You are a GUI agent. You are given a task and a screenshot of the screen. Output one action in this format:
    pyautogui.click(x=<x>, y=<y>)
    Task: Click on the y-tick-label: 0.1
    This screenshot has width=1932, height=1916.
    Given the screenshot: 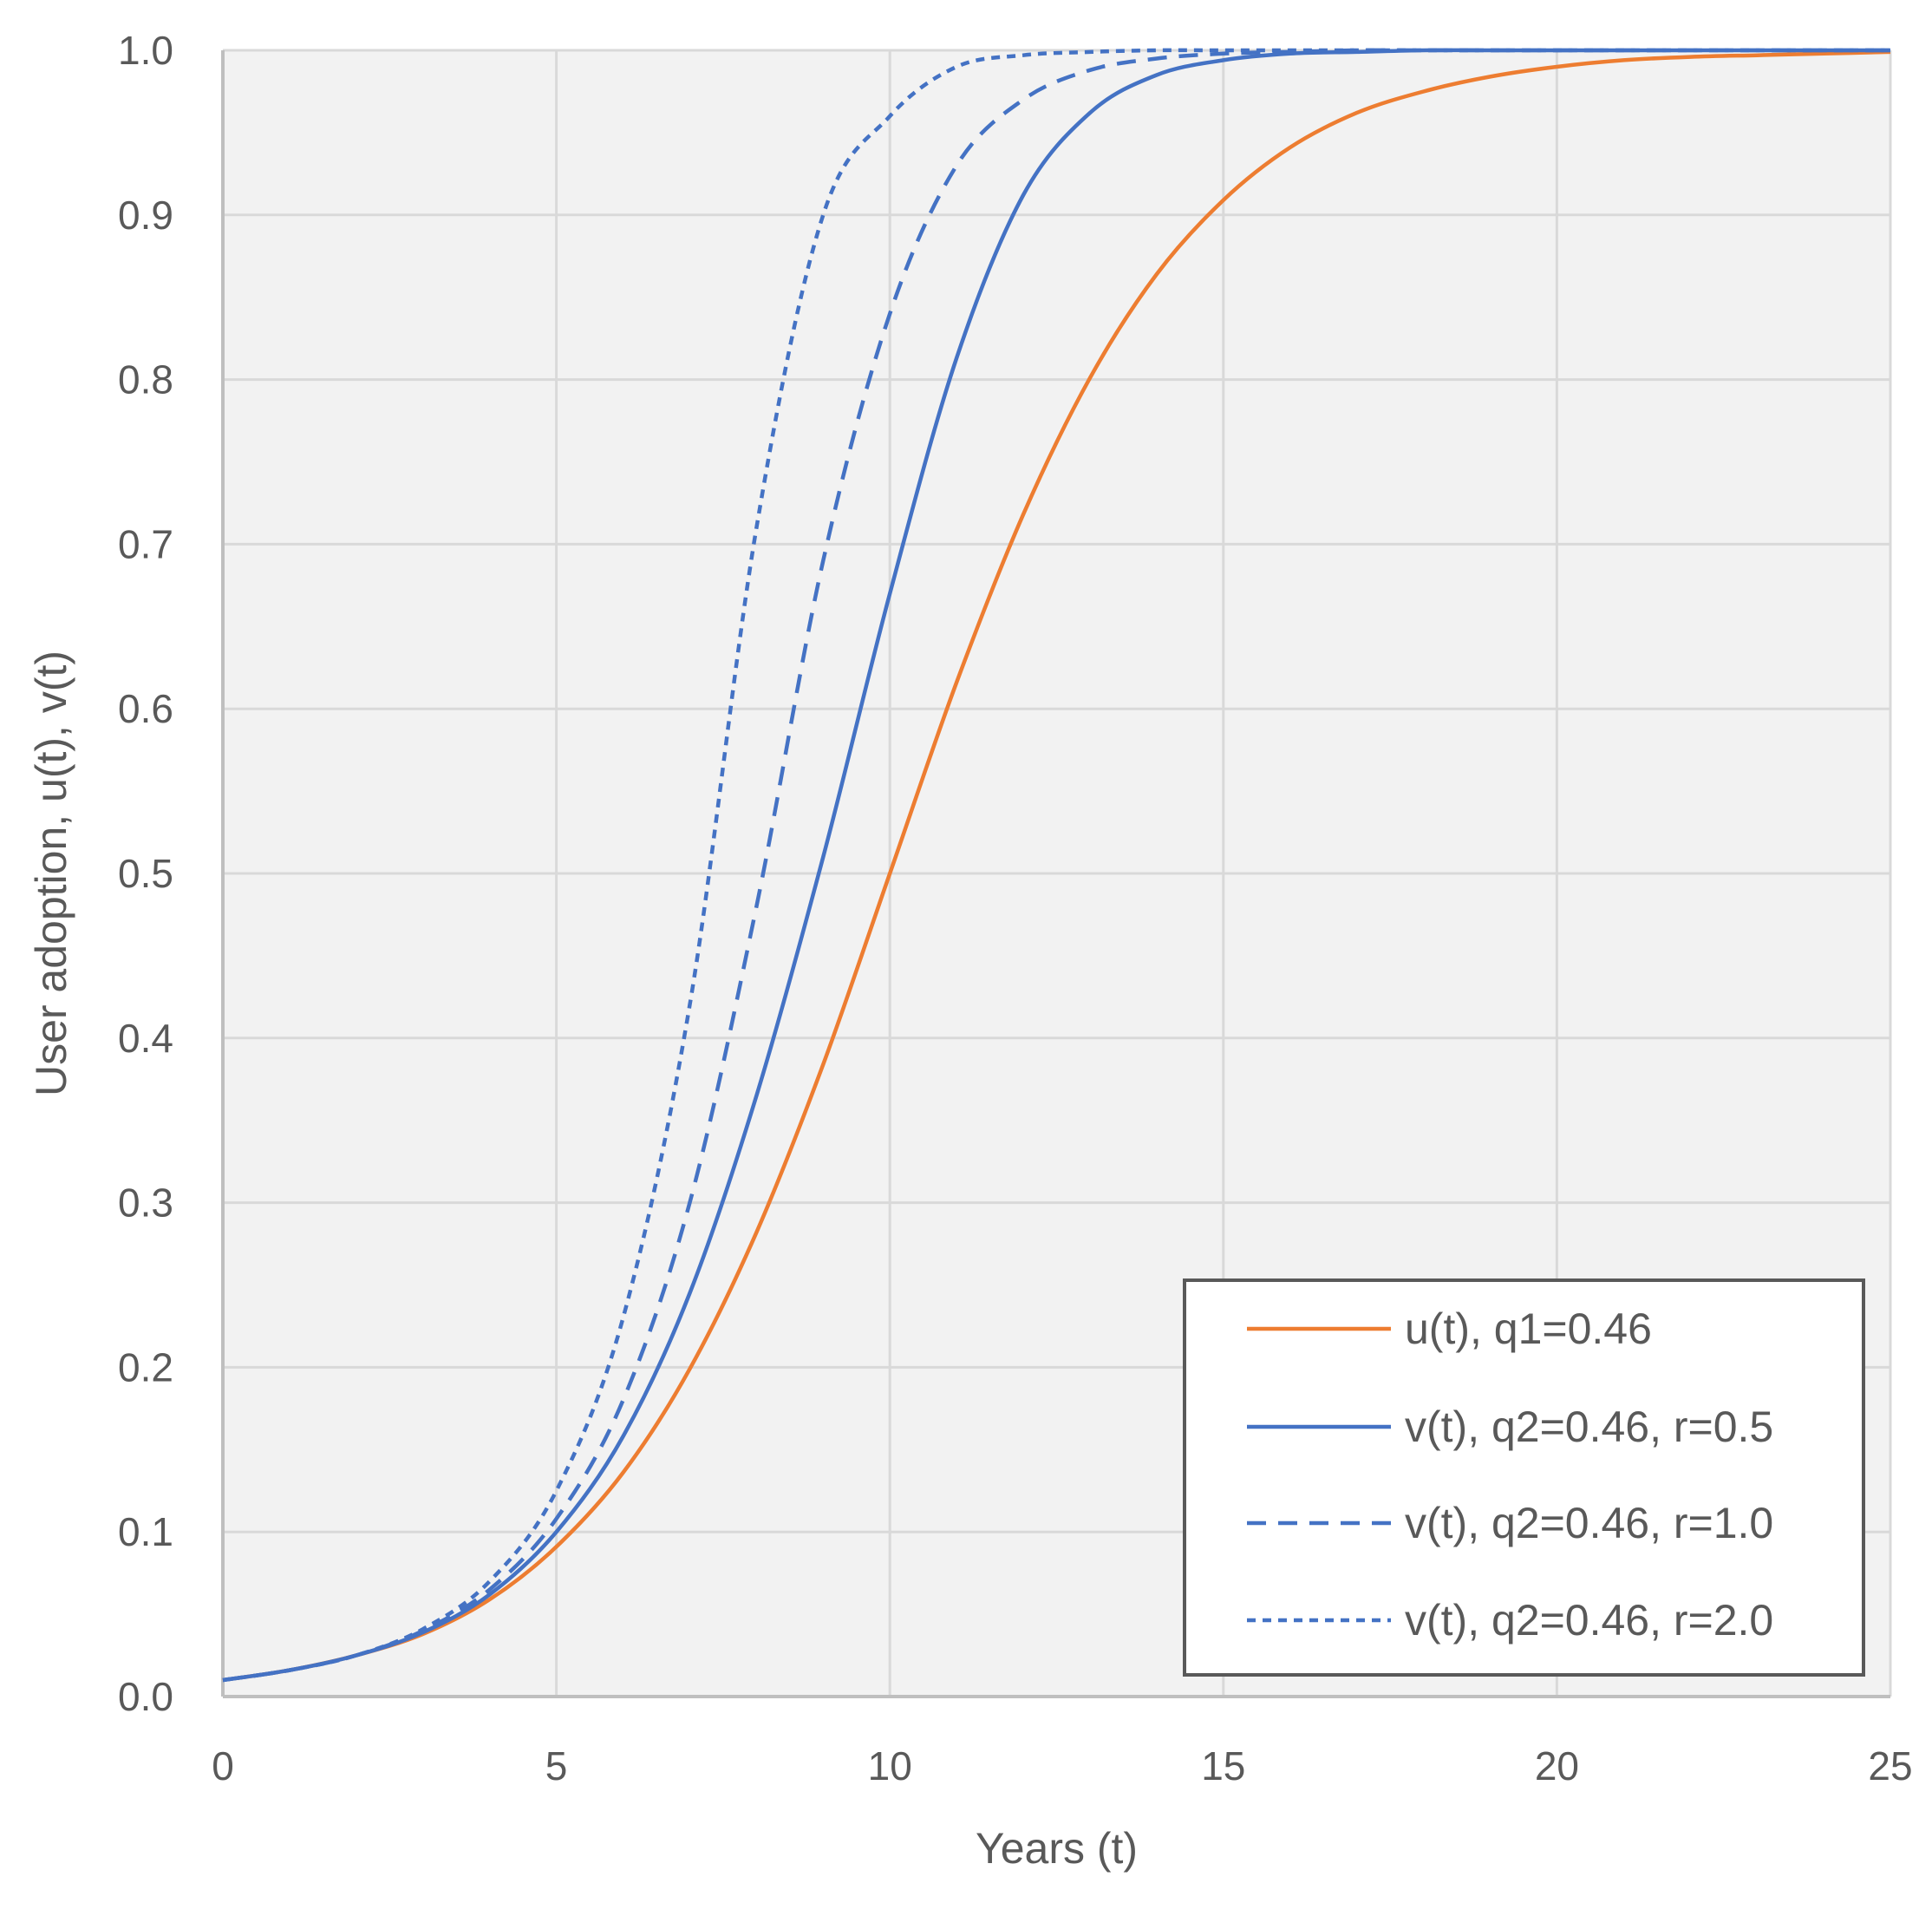 What is the action you would take?
    pyautogui.click(x=145, y=1532)
    